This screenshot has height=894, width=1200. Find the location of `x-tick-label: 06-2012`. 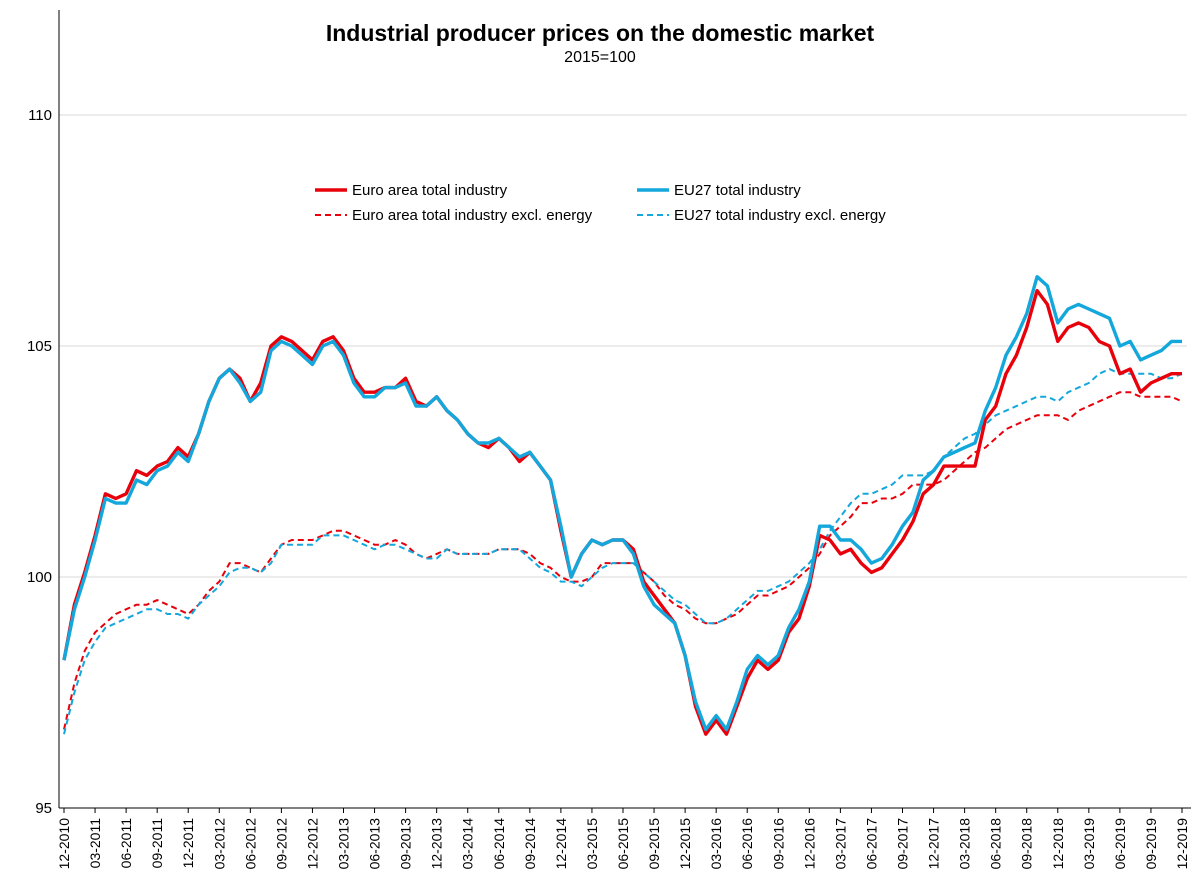

x-tick-label: 06-2012 is located at coordinates (250, 844).